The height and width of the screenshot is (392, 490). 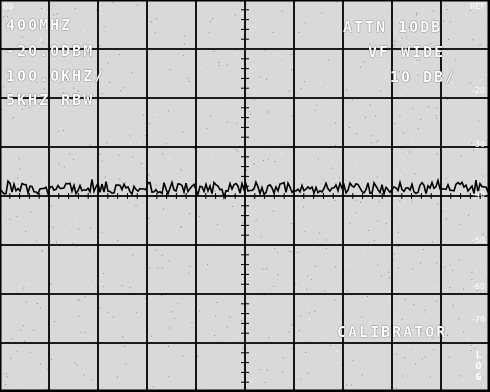 What do you see at coordinates (245, 189) in the screenshot?
I see `noise-floor-trace` at bounding box center [245, 189].